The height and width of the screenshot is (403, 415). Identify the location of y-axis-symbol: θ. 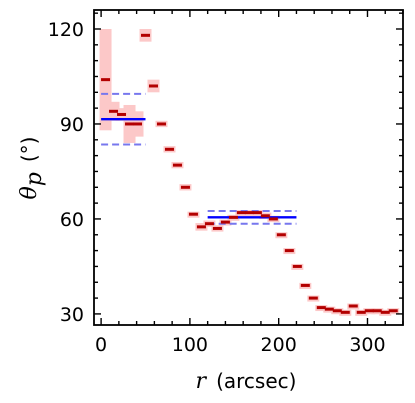
(29, 192).